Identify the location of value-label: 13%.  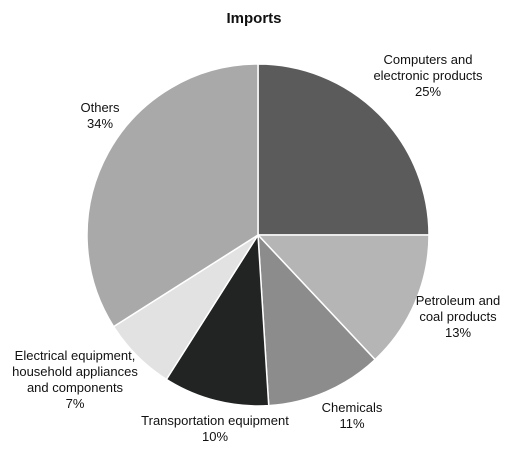
(458, 332).